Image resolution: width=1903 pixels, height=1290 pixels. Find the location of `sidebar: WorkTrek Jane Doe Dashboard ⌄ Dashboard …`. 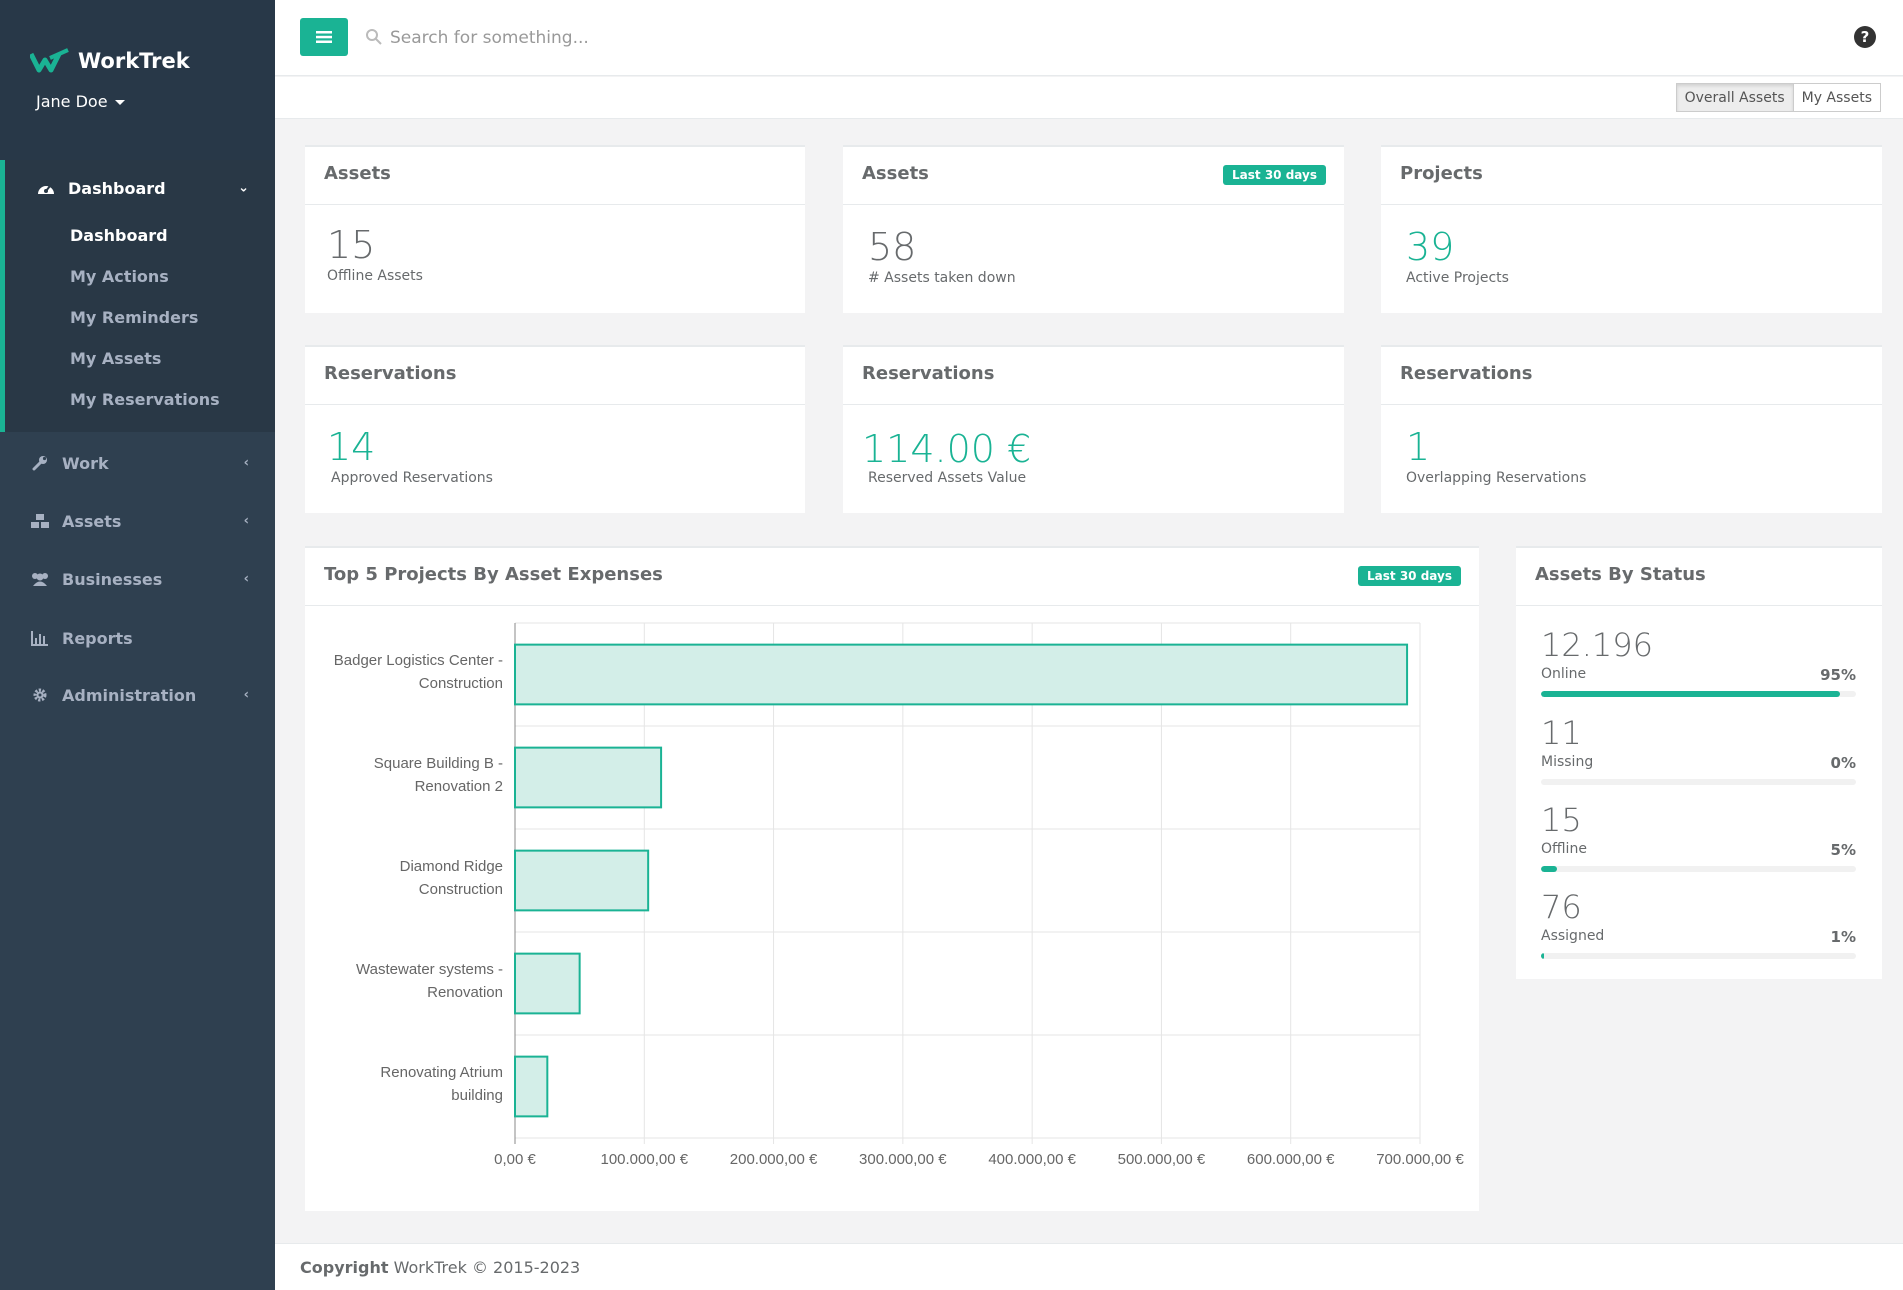

sidebar: WorkTrek Jane Doe Dashboard ⌄ Dashboard … is located at coordinates (137, 645).